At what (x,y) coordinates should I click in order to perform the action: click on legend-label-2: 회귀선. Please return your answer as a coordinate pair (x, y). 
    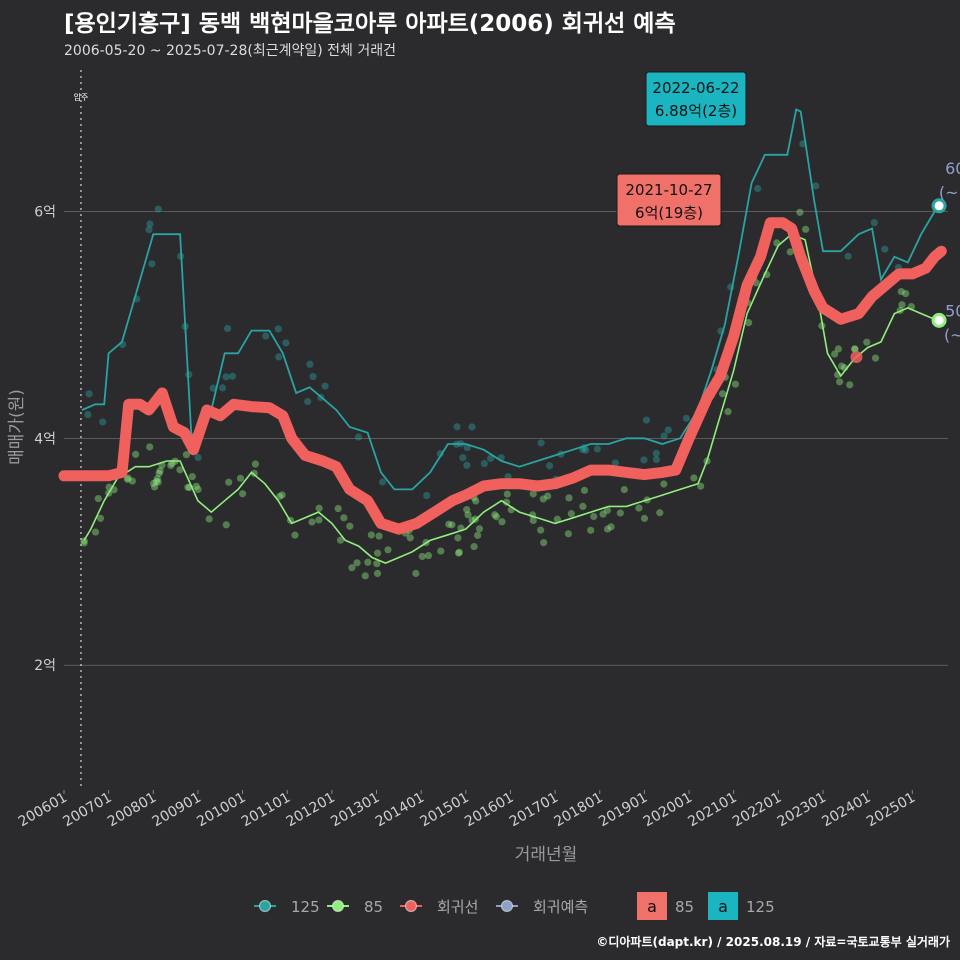
    Looking at the image, I should click on (457, 907).